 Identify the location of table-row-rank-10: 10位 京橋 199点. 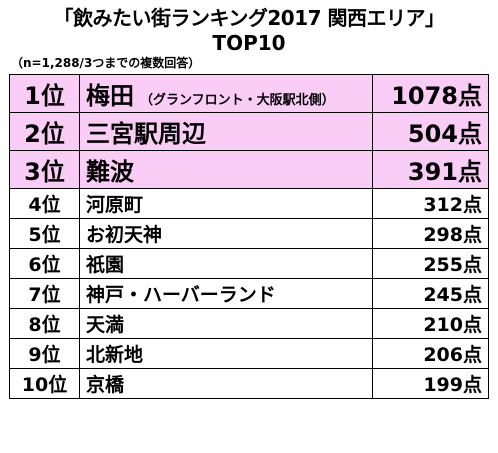
(249, 383).